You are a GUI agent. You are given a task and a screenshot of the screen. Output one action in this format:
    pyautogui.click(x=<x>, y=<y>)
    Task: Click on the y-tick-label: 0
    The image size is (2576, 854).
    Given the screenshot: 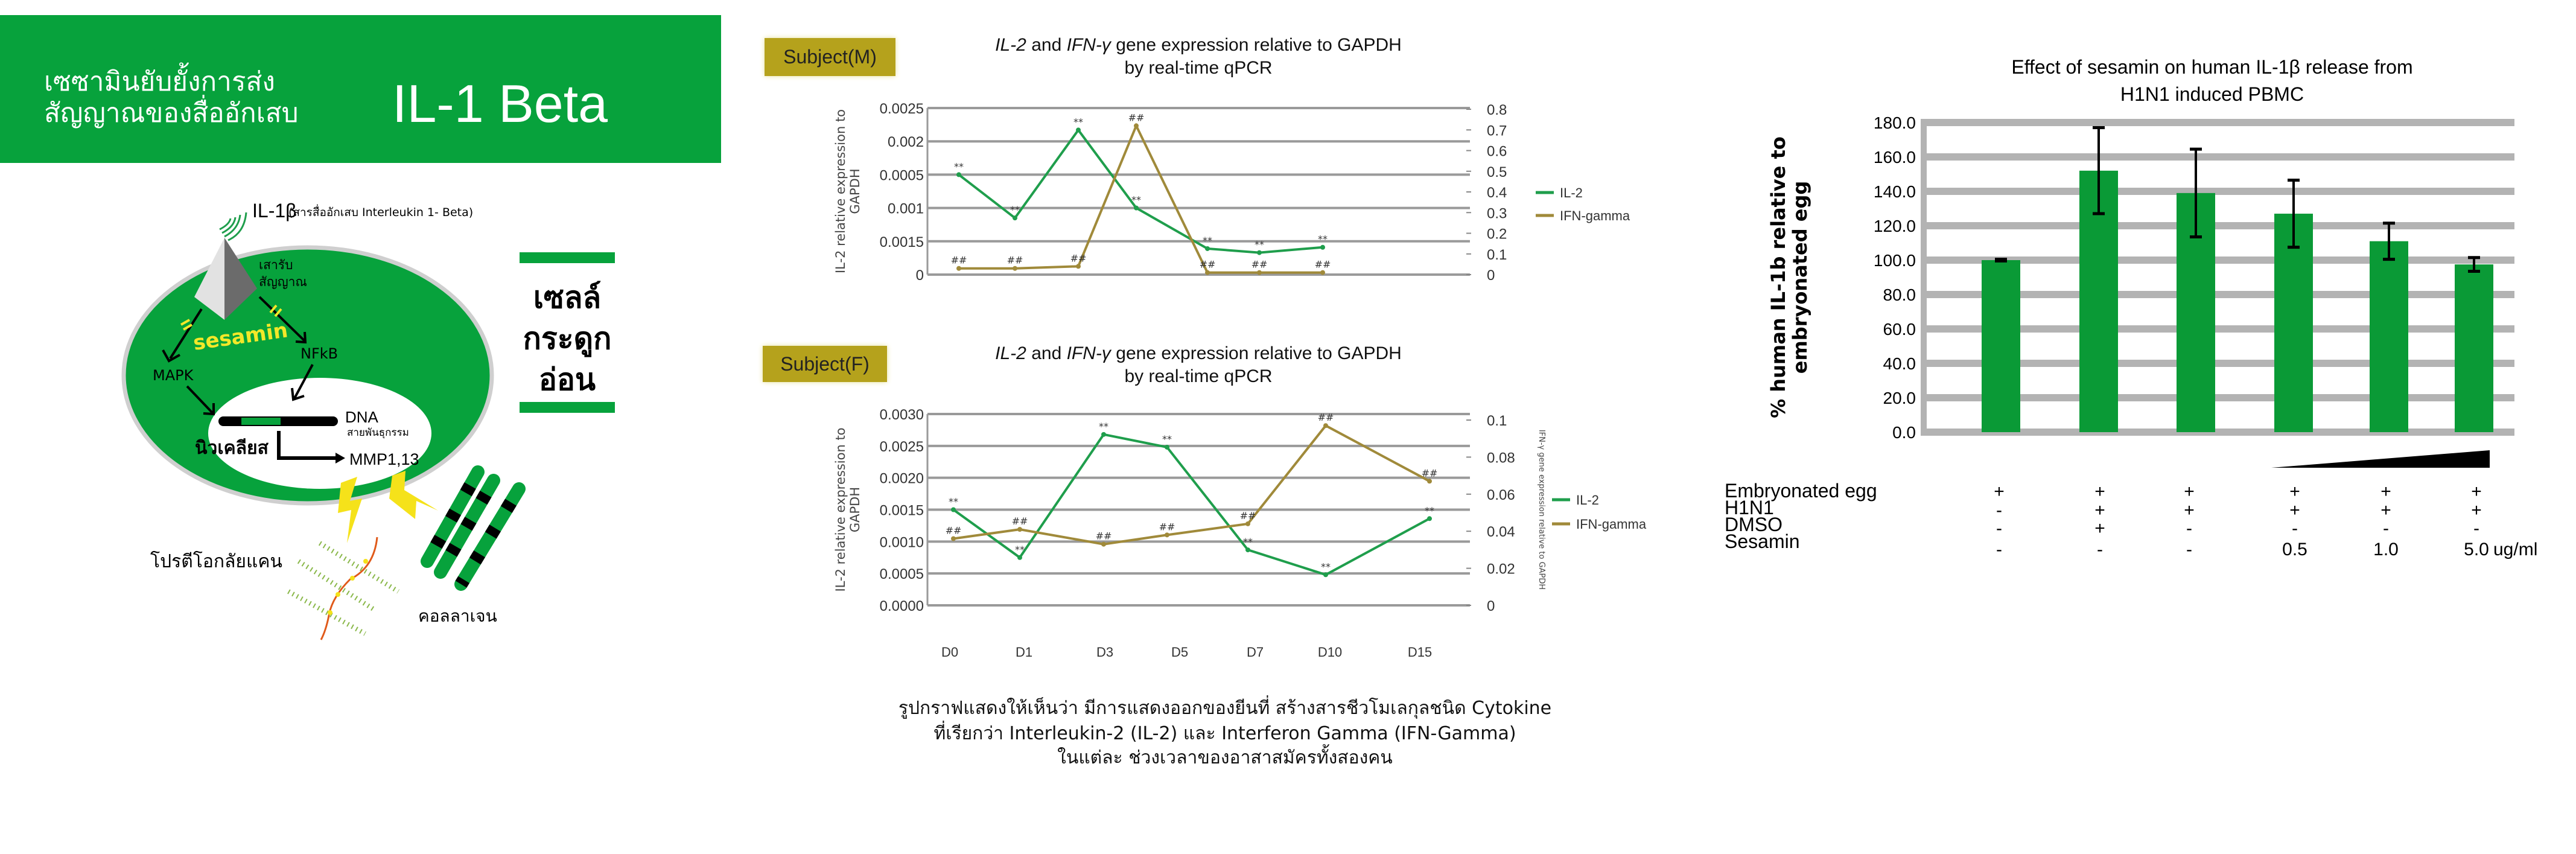 What is the action you would take?
    pyautogui.click(x=920, y=275)
    